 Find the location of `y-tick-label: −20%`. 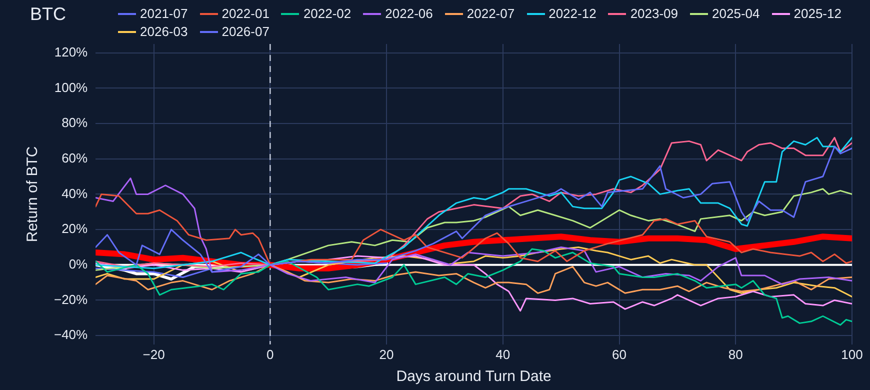

y-tick-label: −20% is located at coordinates (71, 299).